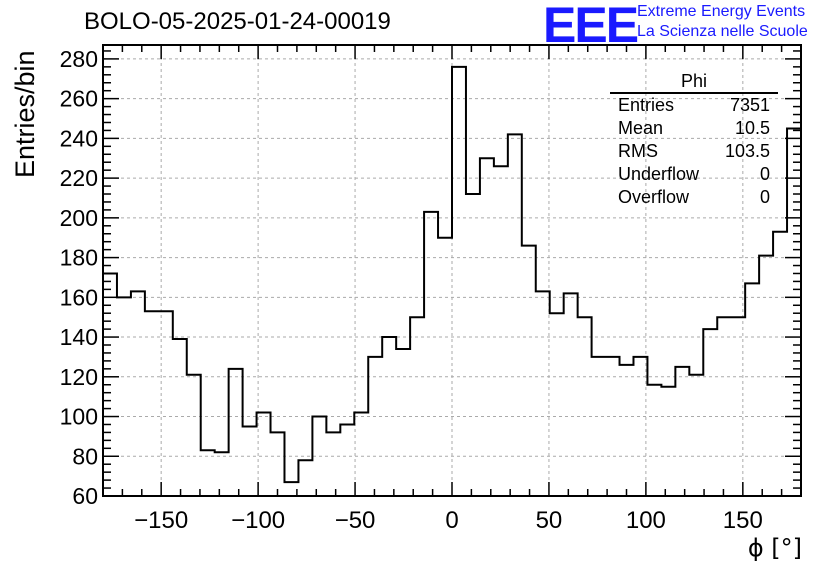 The image size is (836, 572). I want to click on logo-line-1: Extreme Energy Events, so click(721, 11).